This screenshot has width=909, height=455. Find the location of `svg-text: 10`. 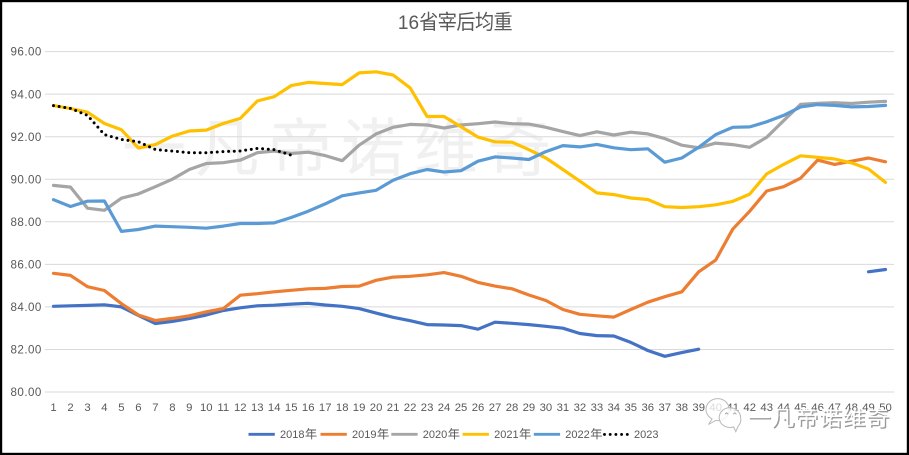

svg-text: 10 is located at coordinates (206, 408).